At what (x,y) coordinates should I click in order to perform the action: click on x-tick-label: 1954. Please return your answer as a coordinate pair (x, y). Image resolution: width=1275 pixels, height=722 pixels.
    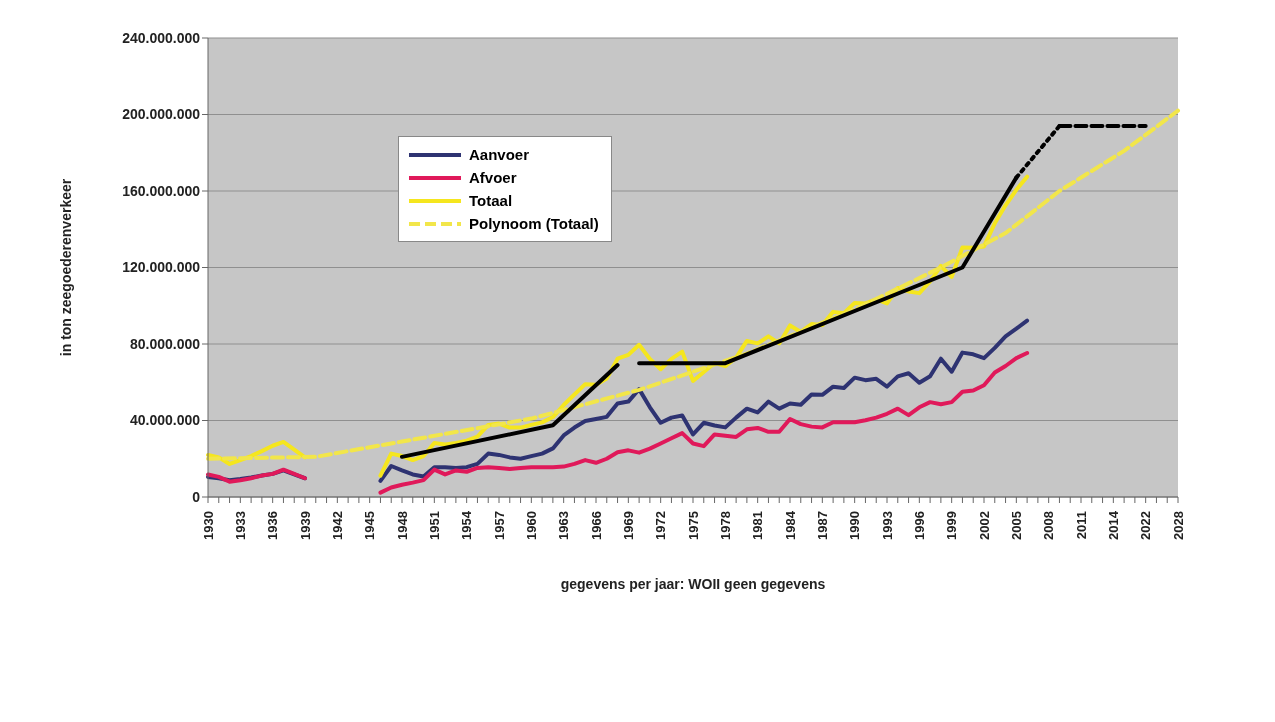
    Looking at the image, I should click on (467, 525).